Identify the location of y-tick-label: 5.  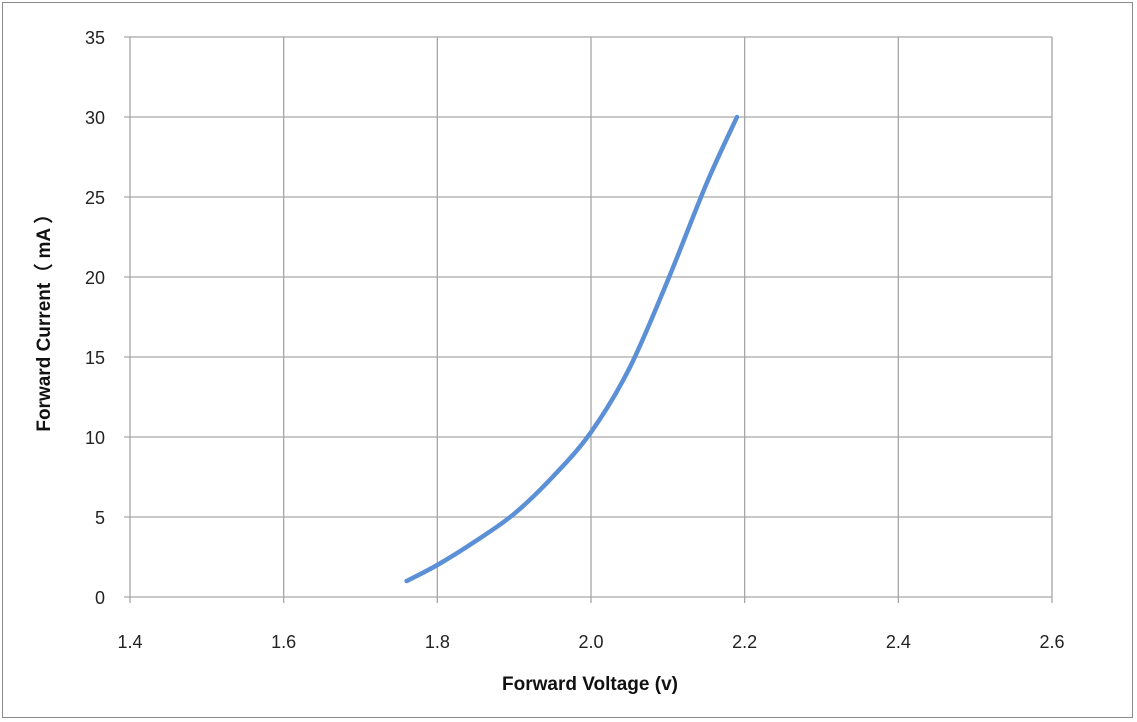
(100, 518).